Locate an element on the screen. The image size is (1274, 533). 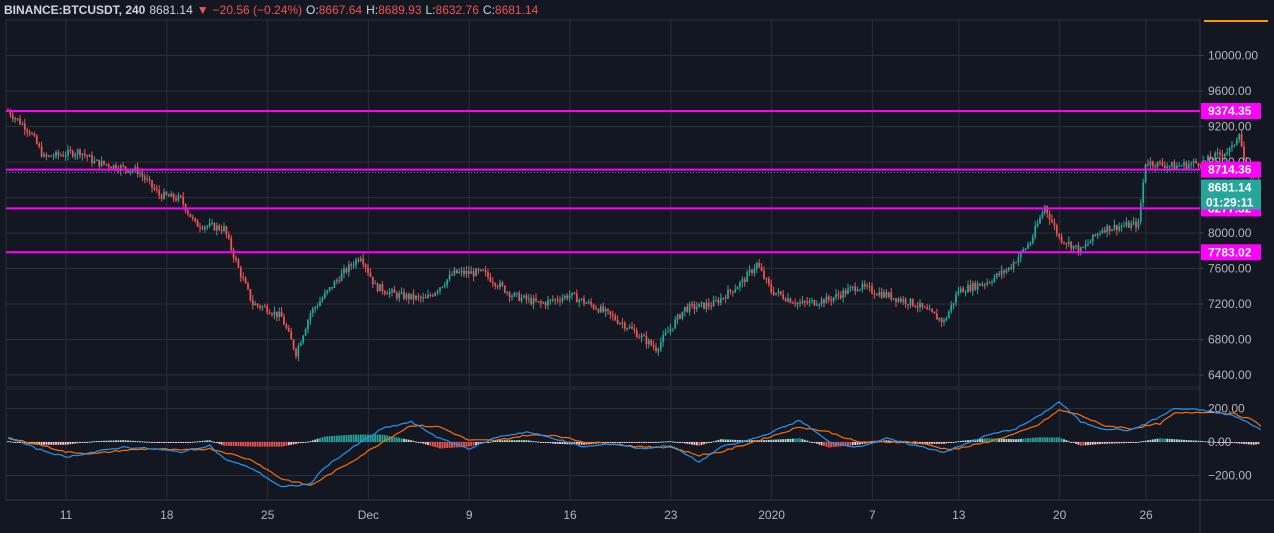
triangle-down-icon: ▼ is located at coordinates (202, 10).